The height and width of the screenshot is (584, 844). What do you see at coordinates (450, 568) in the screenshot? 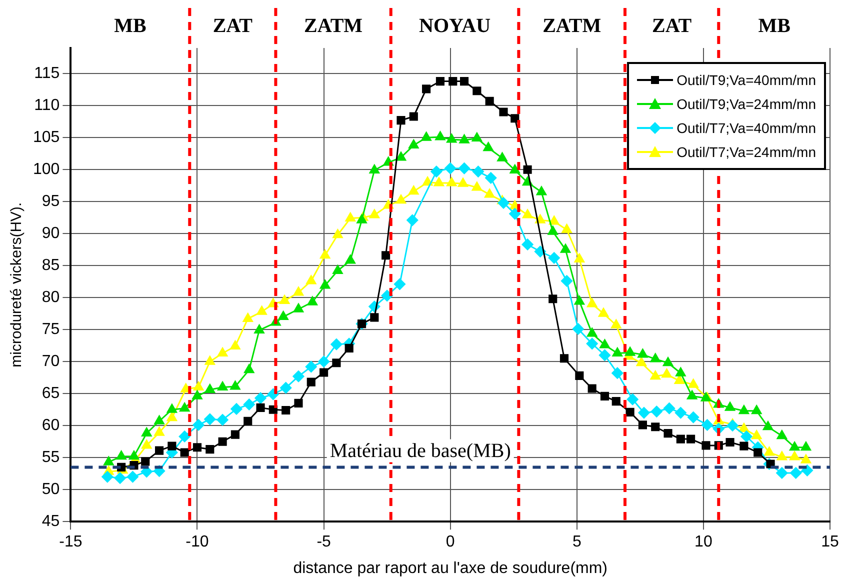
I see `x-axis-title: distance par raport au l'axe de soudure(mm)` at bounding box center [450, 568].